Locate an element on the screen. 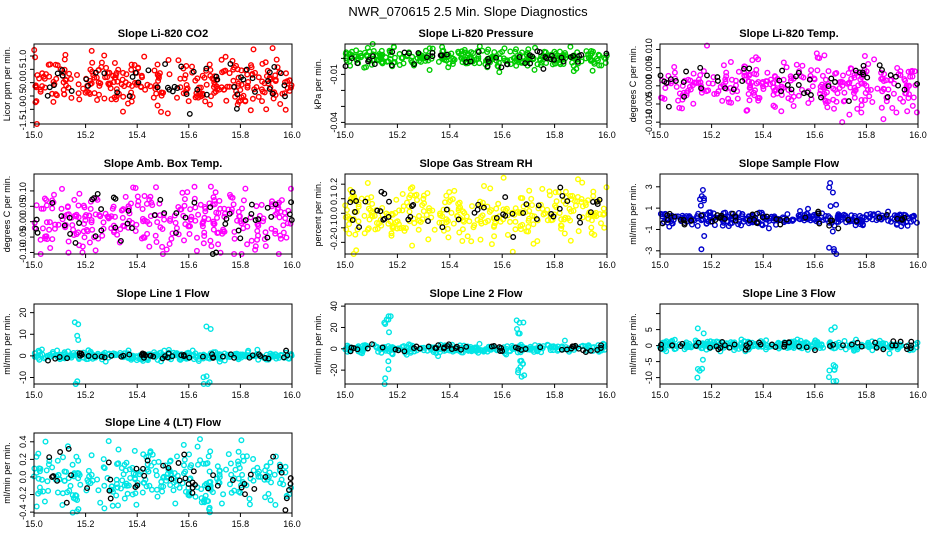 This screenshot has width=936, height=540. y-tick-label: 0.2 is located at coordinates (334, 184).